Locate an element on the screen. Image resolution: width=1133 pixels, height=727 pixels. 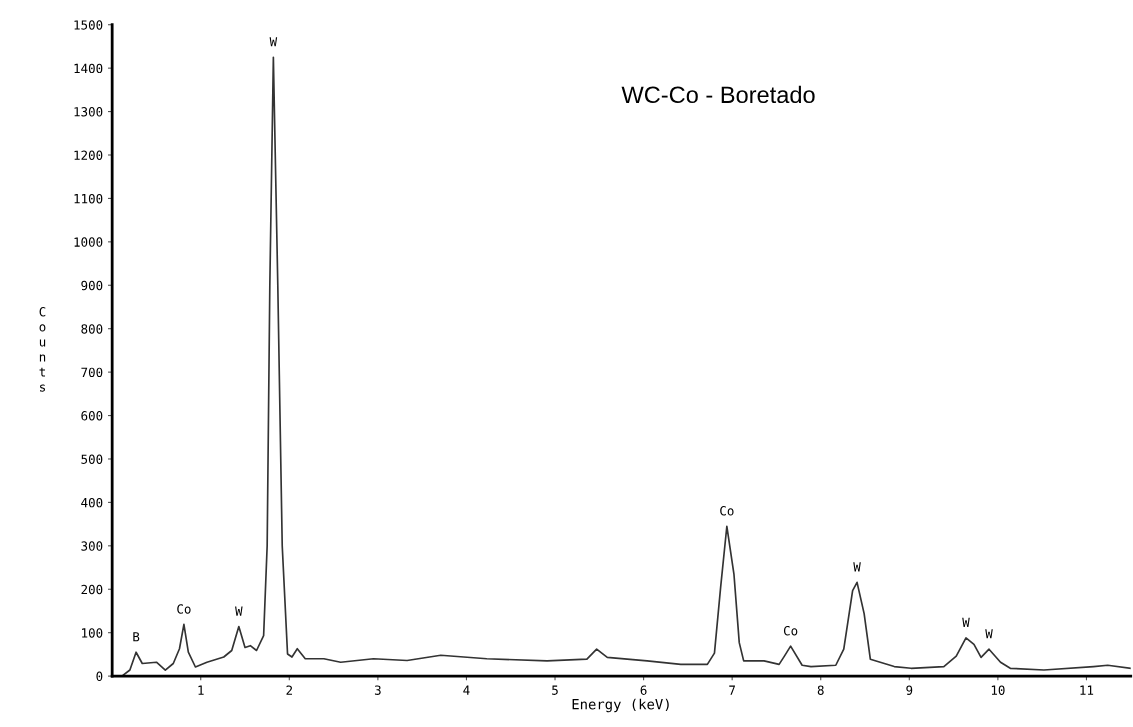
y-tick-label: 900 is located at coordinates (92, 285).